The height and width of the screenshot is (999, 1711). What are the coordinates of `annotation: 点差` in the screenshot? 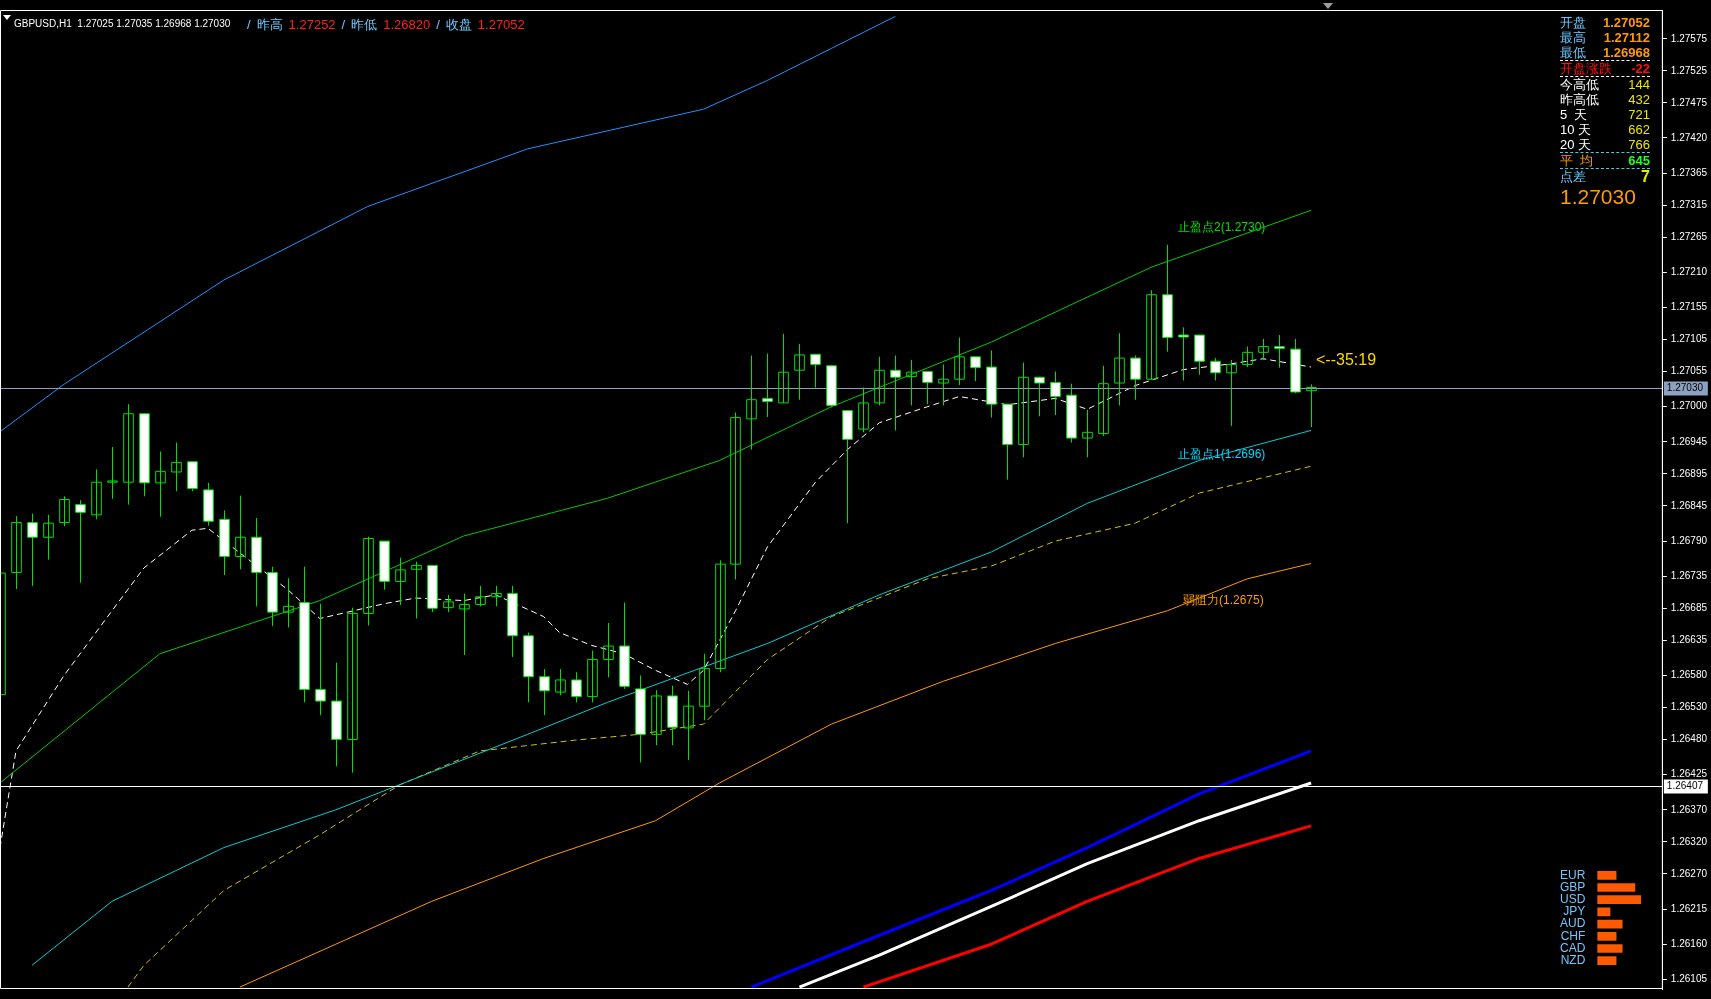 It's located at (1573, 176).